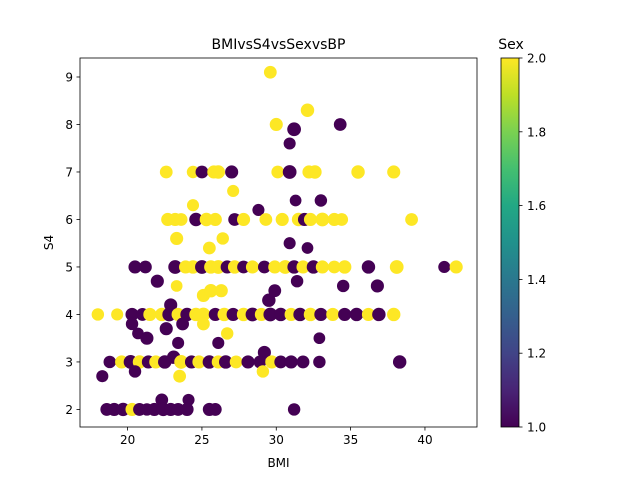  I want to click on colorbar-tick-label: 1.0, so click(536, 428).